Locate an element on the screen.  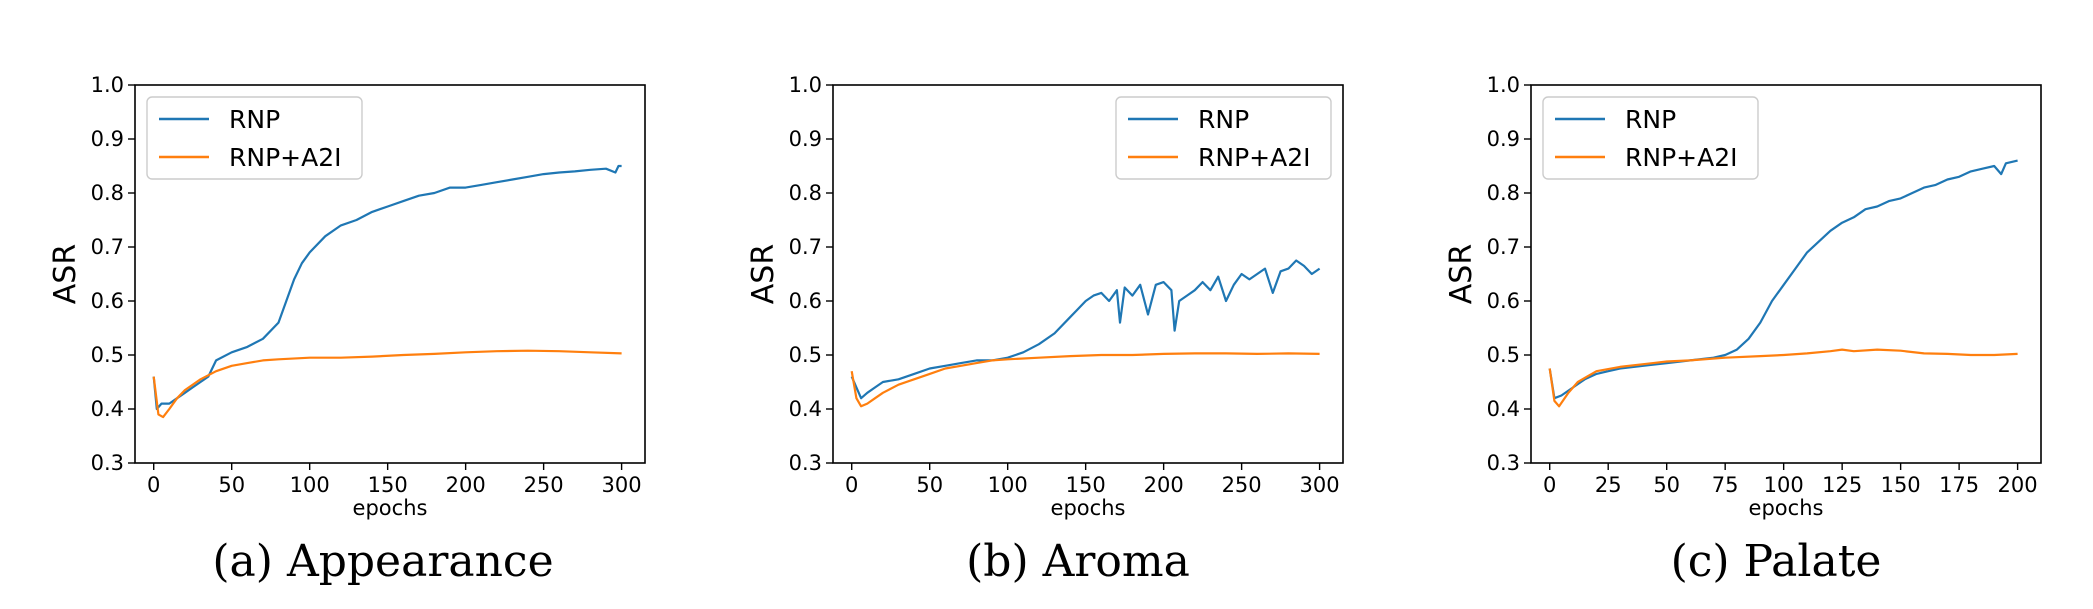
subfigure-caption: (b) Aroma is located at coordinates (1078, 561).